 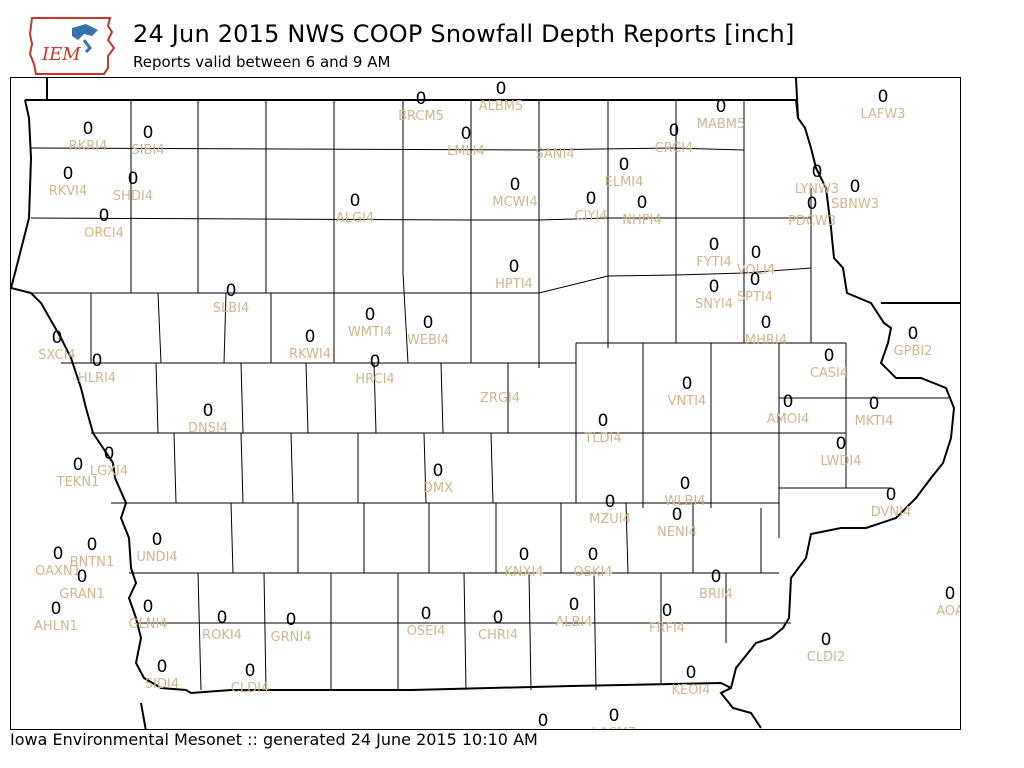 What do you see at coordinates (222, 635) in the screenshot?
I see `station-id-label: ROKI4` at bounding box center [222, 635].